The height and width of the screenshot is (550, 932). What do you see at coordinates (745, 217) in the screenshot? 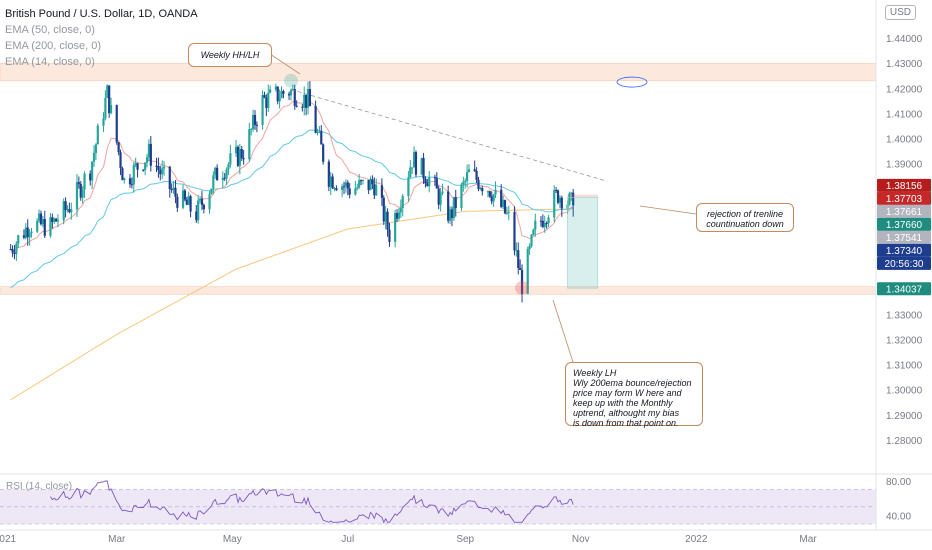
I see `callout-trendline-rejection: rejection of trenline countinuation down` at bounding box center [745, 217].